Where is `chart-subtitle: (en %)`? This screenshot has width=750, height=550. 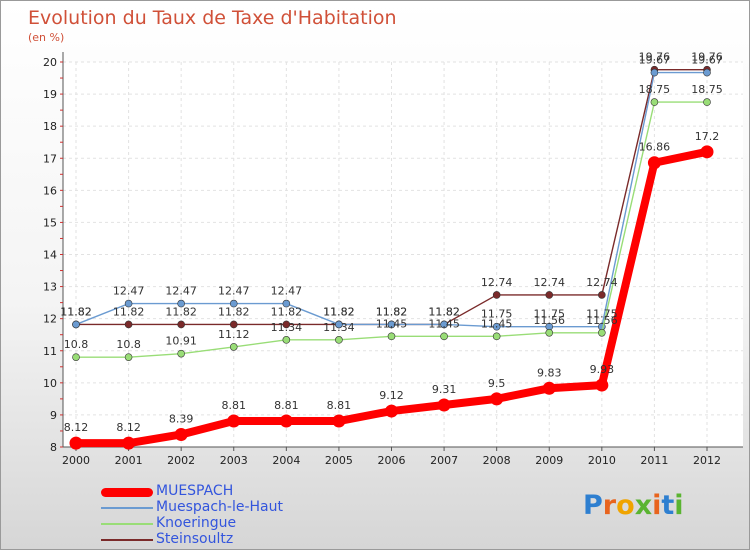
chart-subtitle: (en %) is located at coordinates (46, 37).